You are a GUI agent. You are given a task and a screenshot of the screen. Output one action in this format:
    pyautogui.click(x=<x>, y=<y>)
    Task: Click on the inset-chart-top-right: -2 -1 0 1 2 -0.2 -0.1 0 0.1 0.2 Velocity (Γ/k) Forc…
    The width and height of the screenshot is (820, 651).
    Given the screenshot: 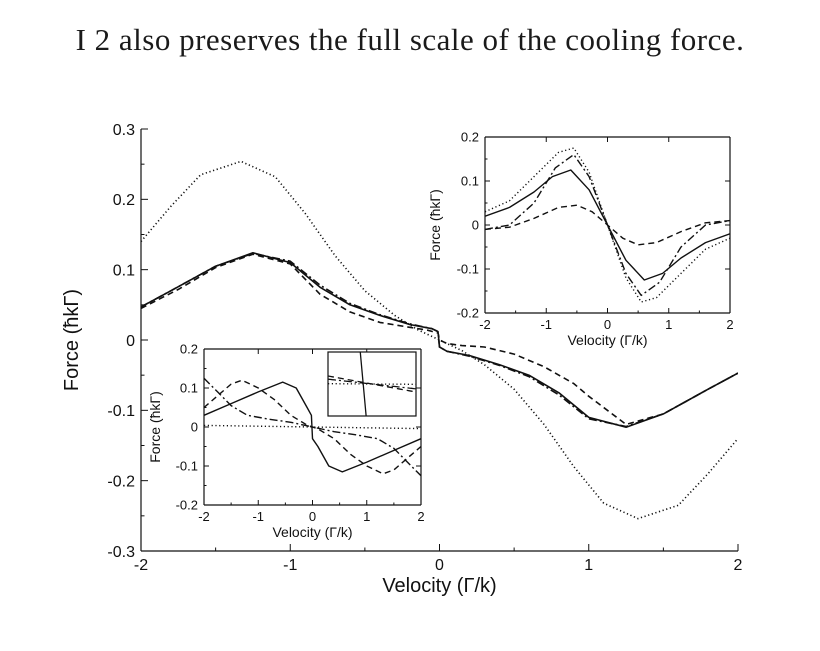 What is the action you would take?
    pyautogui.click(x=580, y=239)
    